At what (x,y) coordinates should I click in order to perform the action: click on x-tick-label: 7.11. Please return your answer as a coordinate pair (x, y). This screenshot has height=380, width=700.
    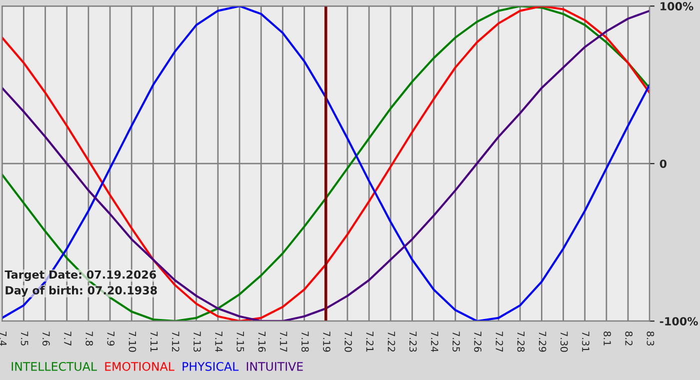
    Looking at the image, I should click on (154, 342).